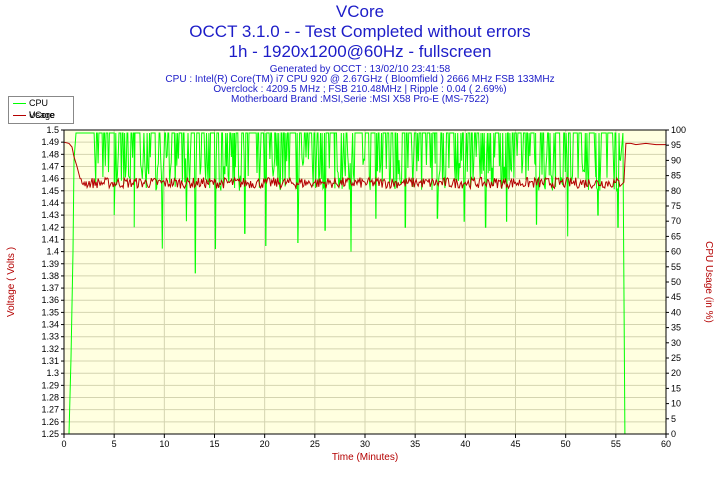 Image resolution: width=720 pixels, height=480 pixels. Describe the element at coordinates (360, 69) in the screenshot. I see `generated-info: Generated by OCCT : 13/02/10 23:41:58` at that location.